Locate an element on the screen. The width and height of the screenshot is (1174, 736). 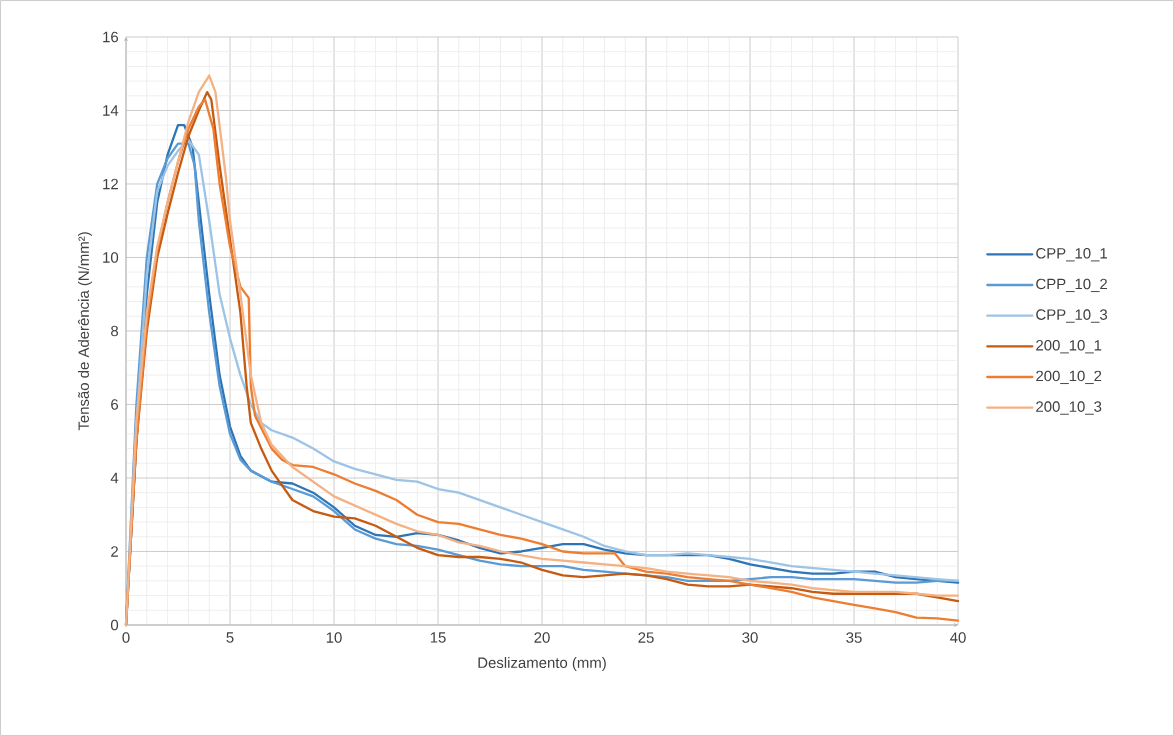
x-axis-title: Deslizamento (mm) is located at coordinates (542, 664).